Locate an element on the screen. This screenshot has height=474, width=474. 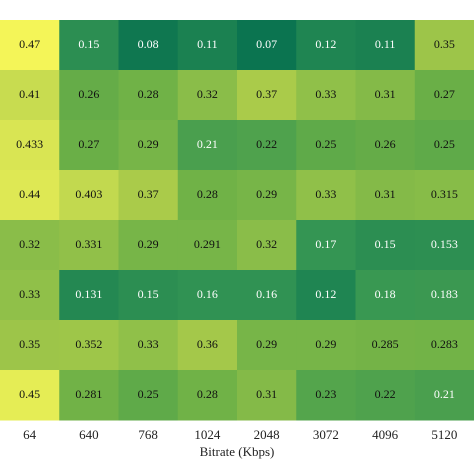
cell-label: 0.47 is located at coordinates (29, 44).